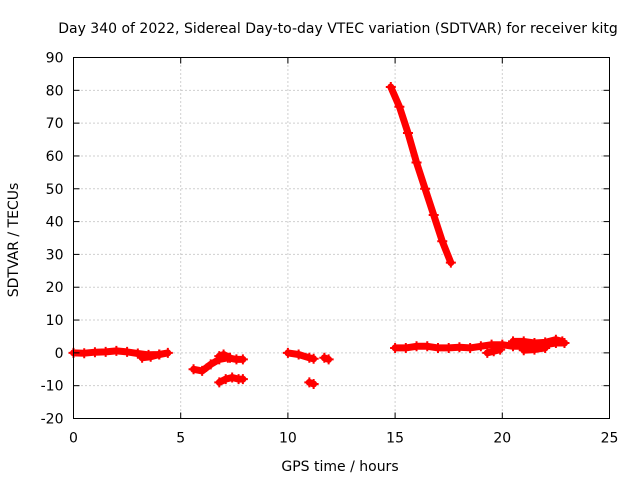 The height and width of the screenshot is (480, 640). Describe the element at coordinates (52, 420) in the screenshot. I see `y-tick-label: -20` at that location.